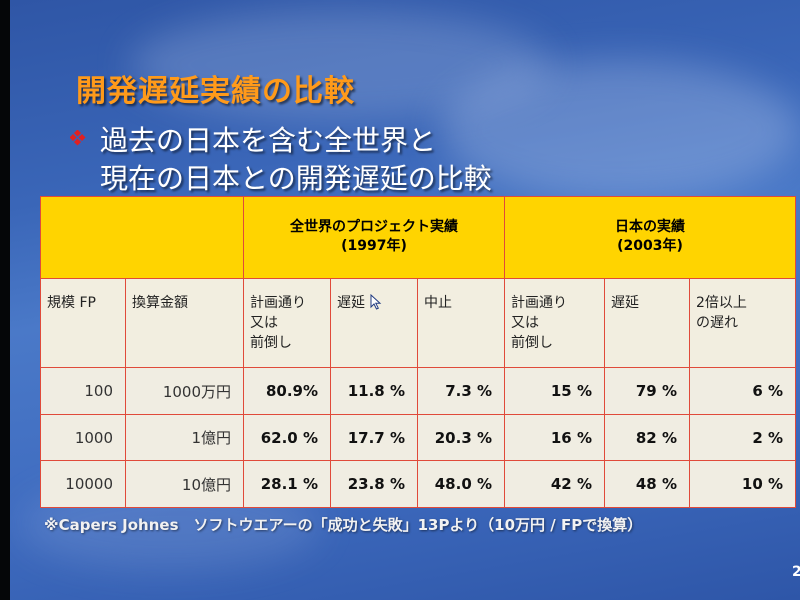 This screenshot has height=600, width=800. I want to click on col-header-world-delay: 遅延, so click(374, 323).